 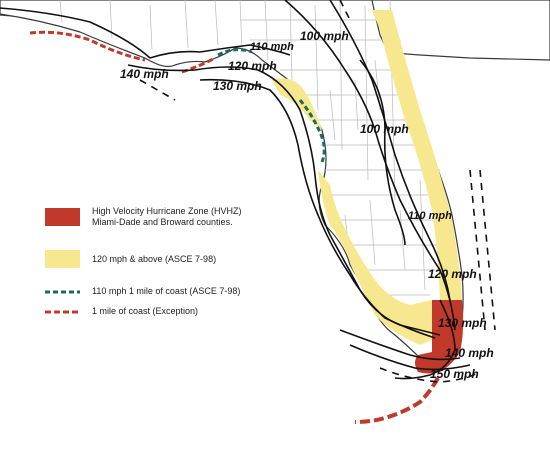 What do you see at coordinates (154, 258) in the screenshot?
I see `legend-120-label: 120 mph & above (ASCE 7-98)` at bounding box center [154, 258].